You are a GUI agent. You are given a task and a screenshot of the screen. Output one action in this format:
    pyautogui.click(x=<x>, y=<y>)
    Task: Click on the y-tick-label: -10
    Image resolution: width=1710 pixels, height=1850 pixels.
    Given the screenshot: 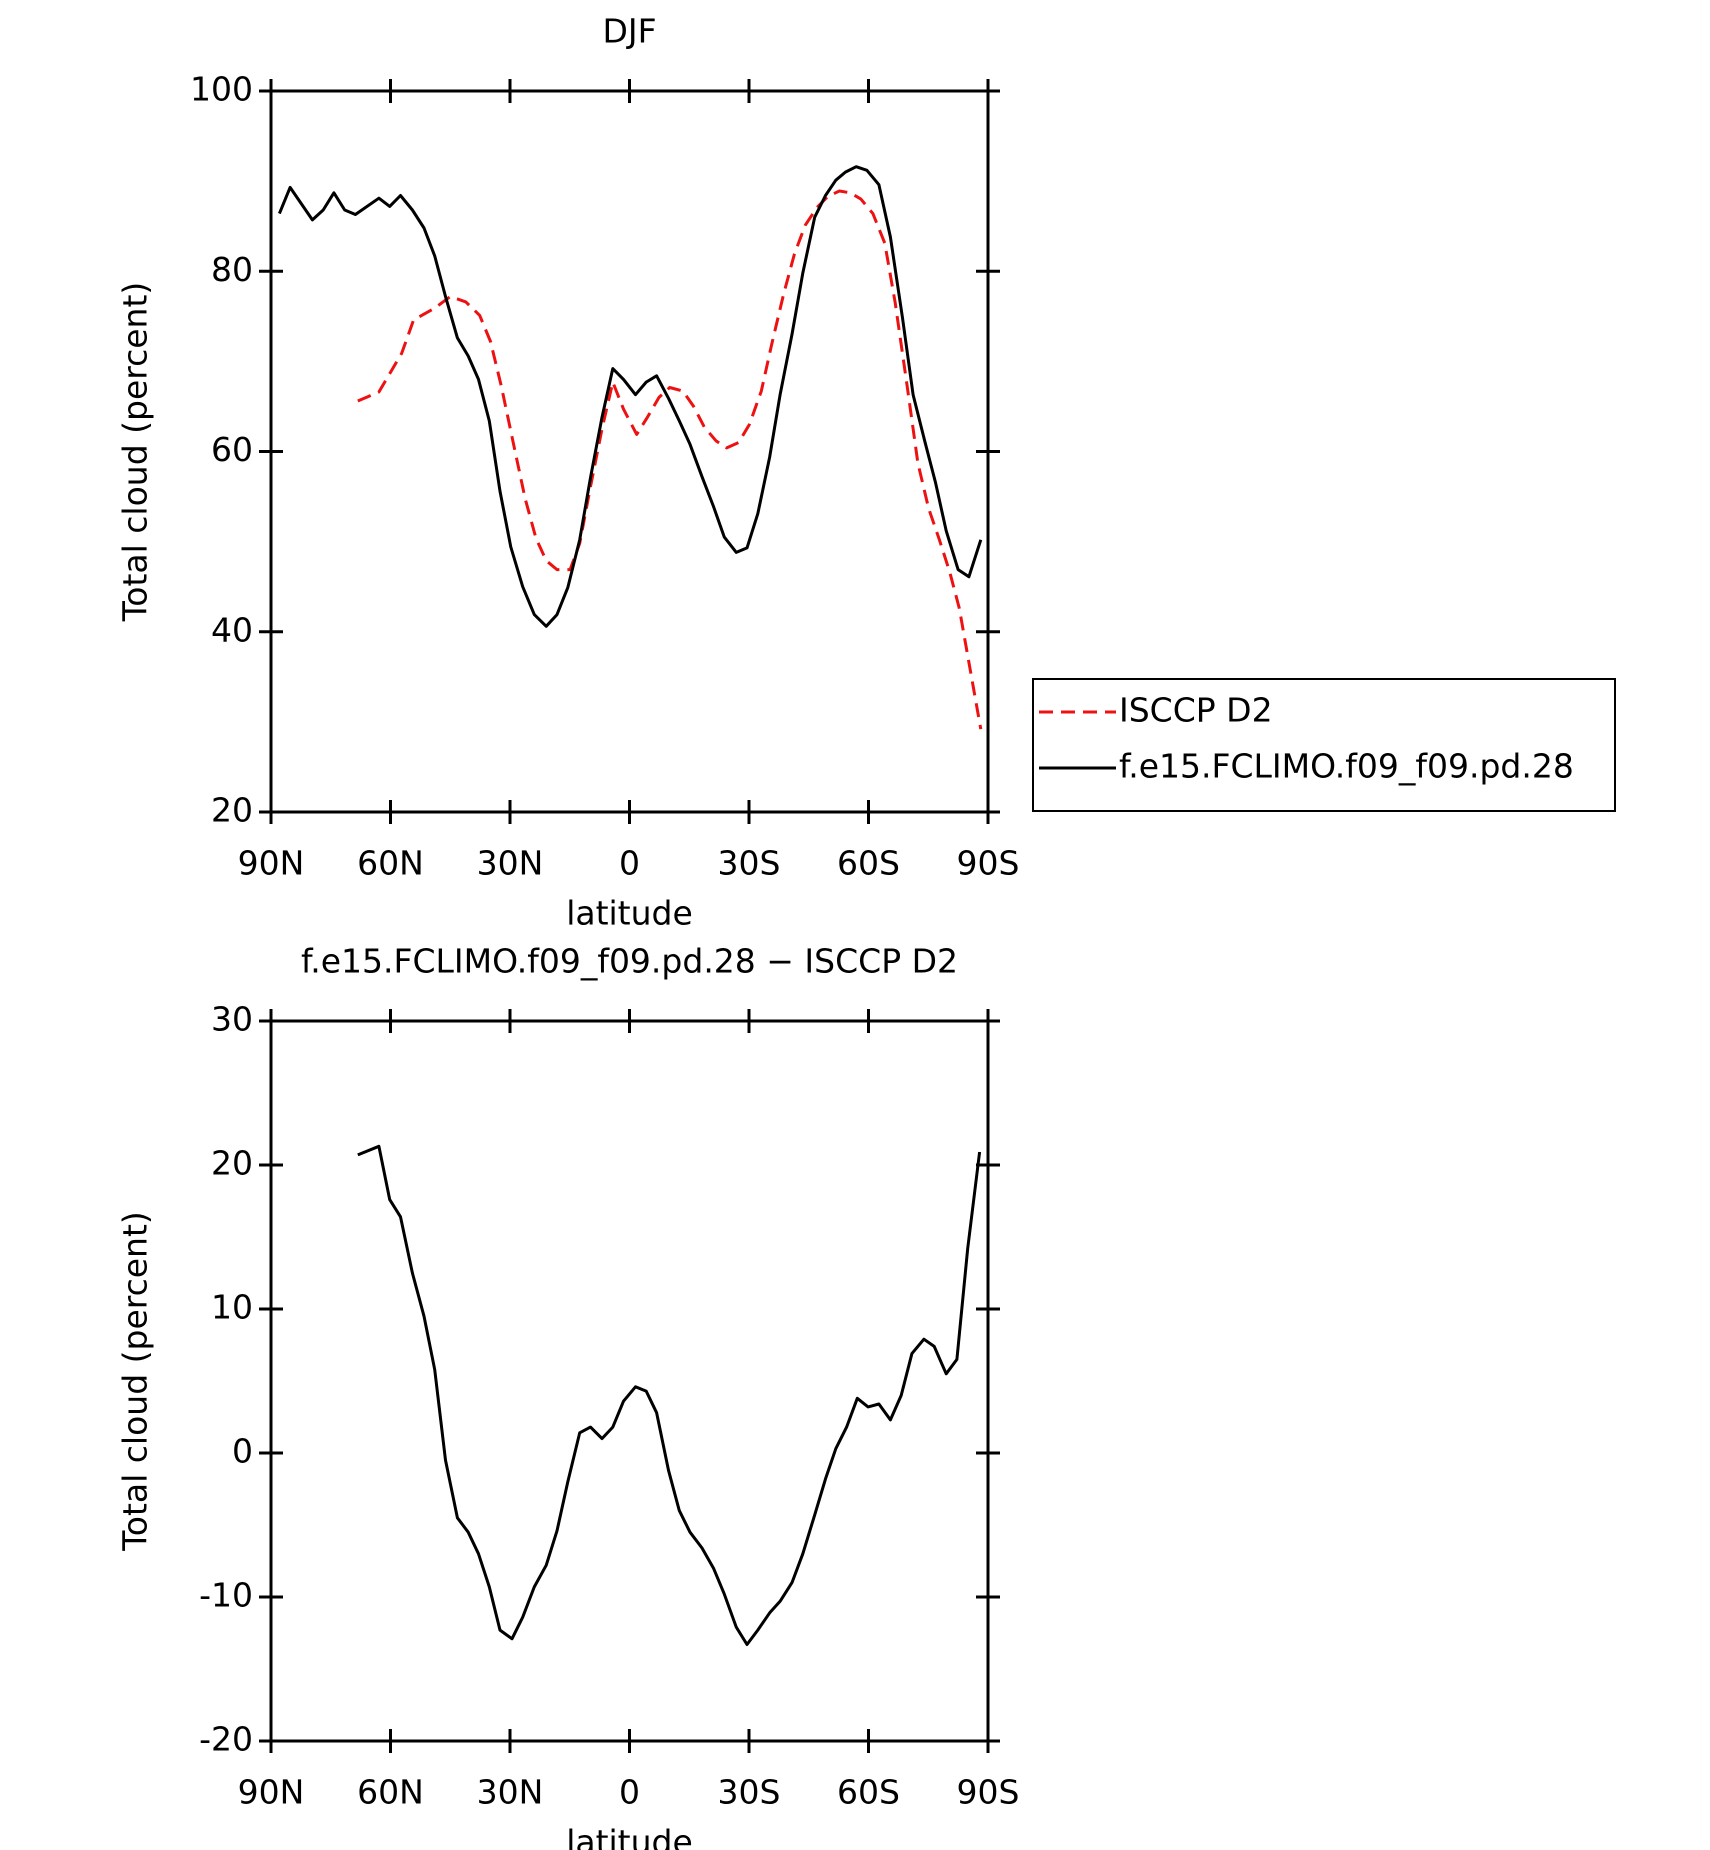 What is the action you would take?
    pyautogui.click(x=226, y=1595)
    